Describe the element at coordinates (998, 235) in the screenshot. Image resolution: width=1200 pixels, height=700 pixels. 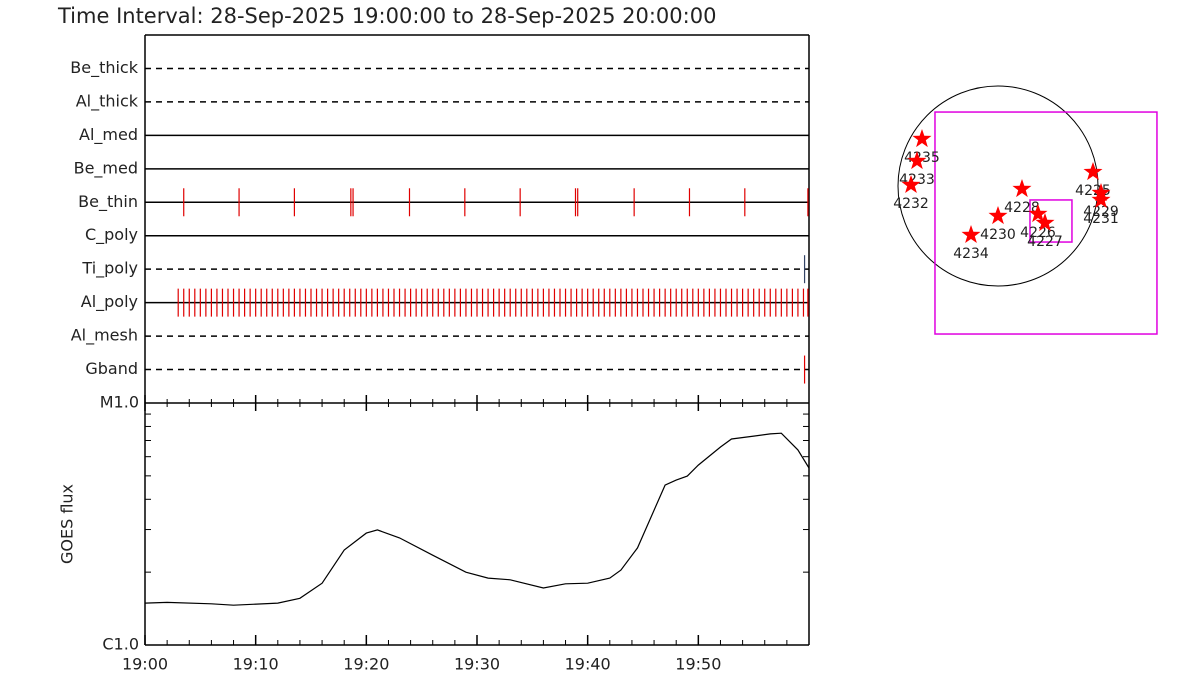
I see `region-label: 4230` at that location.